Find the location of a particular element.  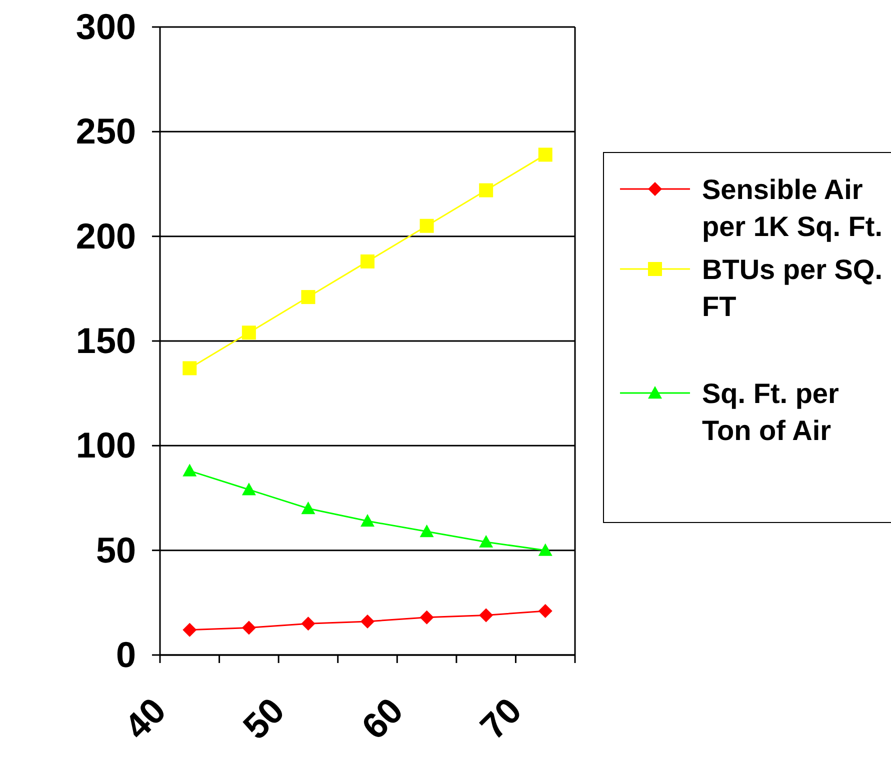

y-tick-label: 300 is located at coordinates (106, 26).